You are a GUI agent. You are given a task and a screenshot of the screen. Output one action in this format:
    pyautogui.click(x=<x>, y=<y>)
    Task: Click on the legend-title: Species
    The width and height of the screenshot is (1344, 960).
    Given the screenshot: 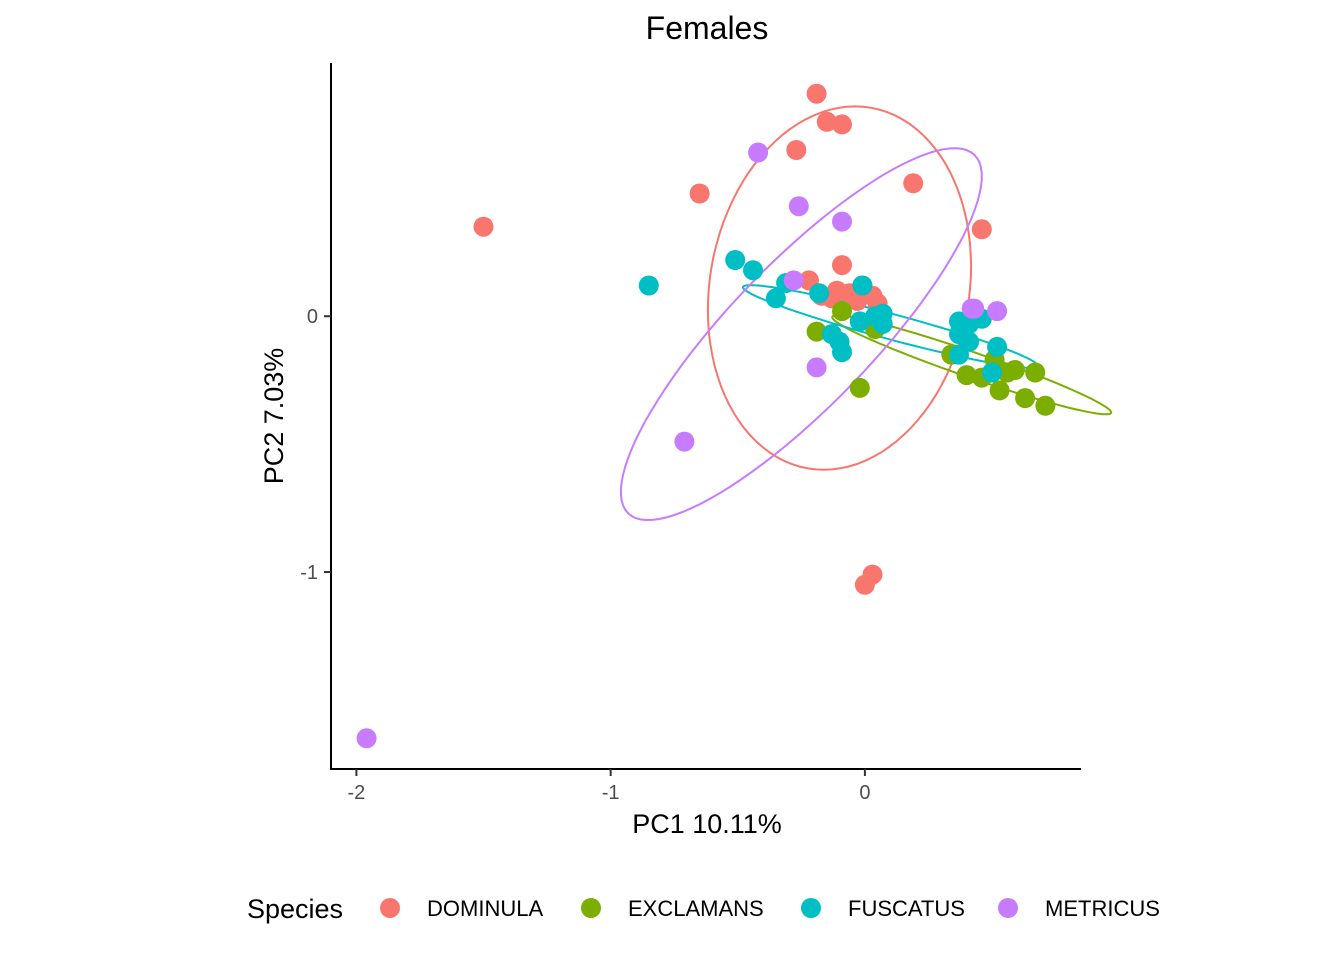 What is the action you would take?
    pyautogui.click(x=295, y=909)
    